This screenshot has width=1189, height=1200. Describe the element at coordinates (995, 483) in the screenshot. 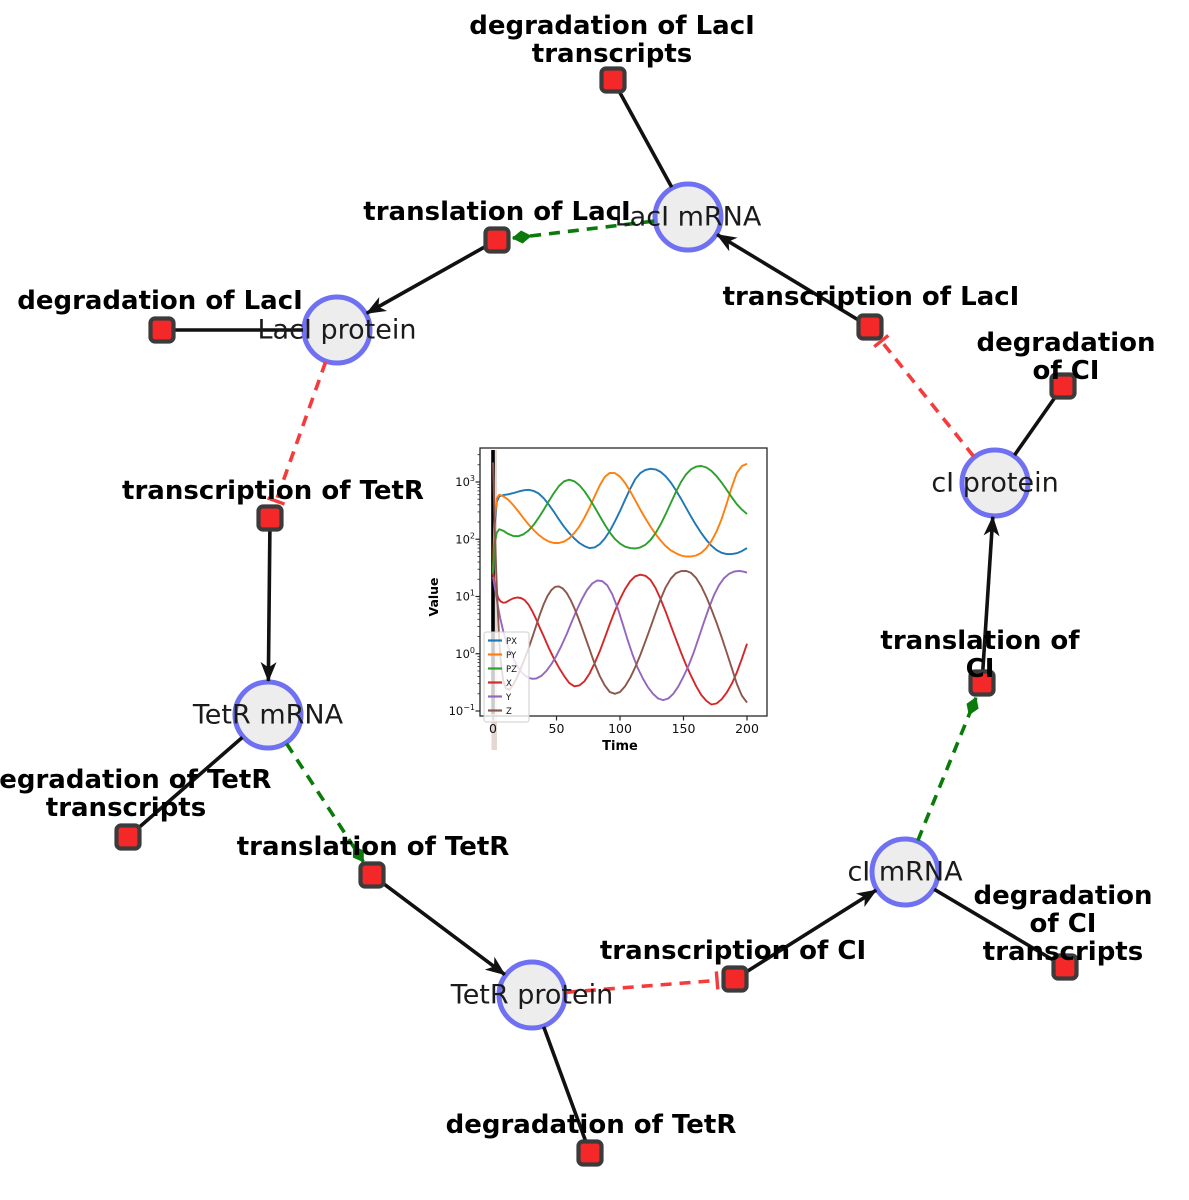

I see `species-node-ci_protein` at that location.